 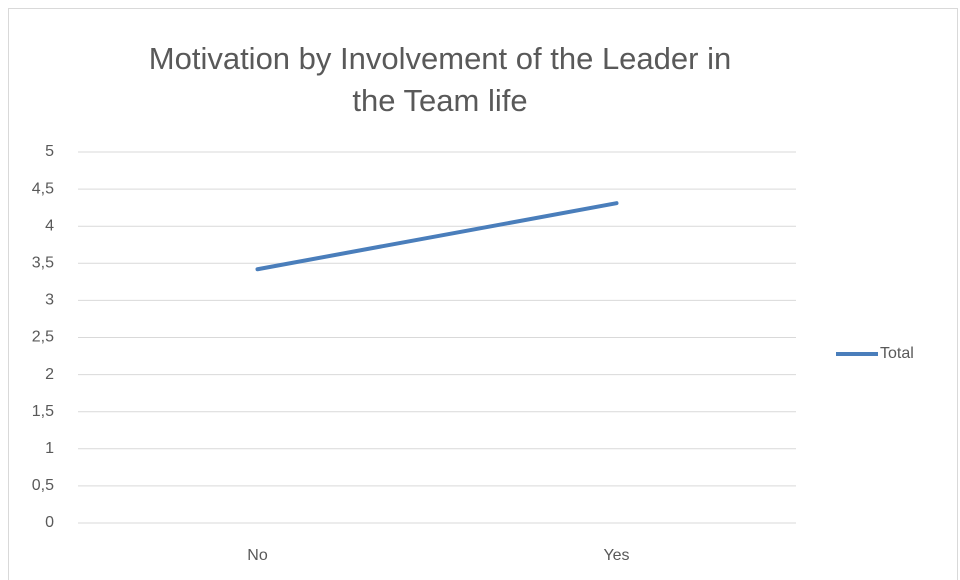 What do you see at coordinates (49, 300) in the screenshot?
I see `y-tick-label: 3` at bounding box center [49, 300].